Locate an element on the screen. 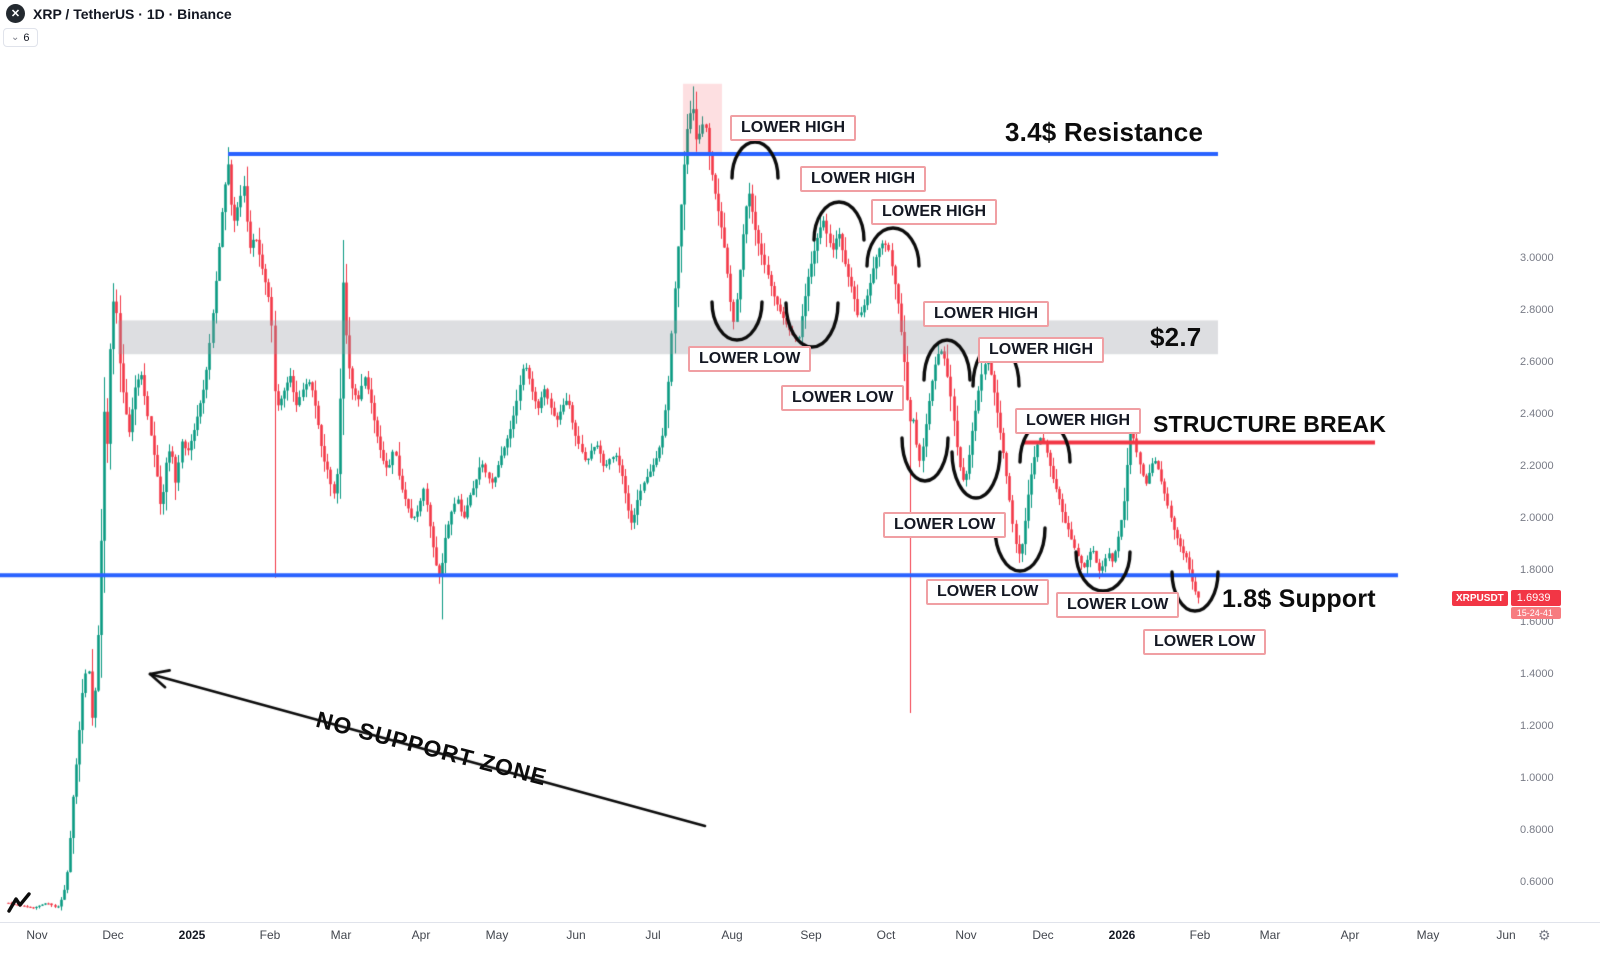  time-axis-separator is located at coordinates (800, 922).